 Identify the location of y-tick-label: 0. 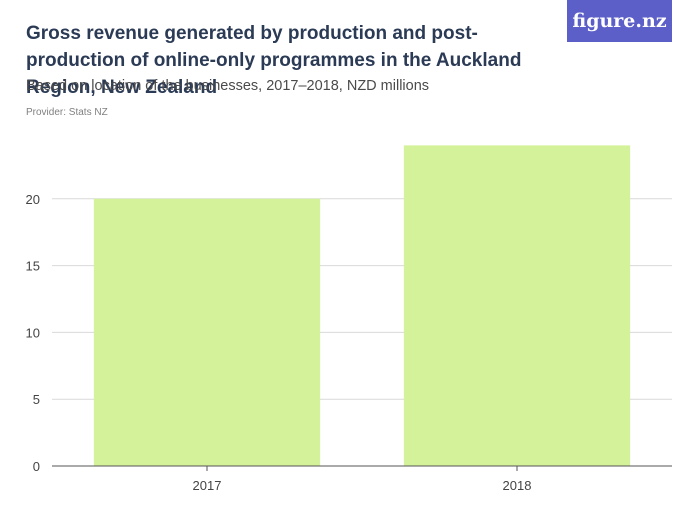
(36, 466).